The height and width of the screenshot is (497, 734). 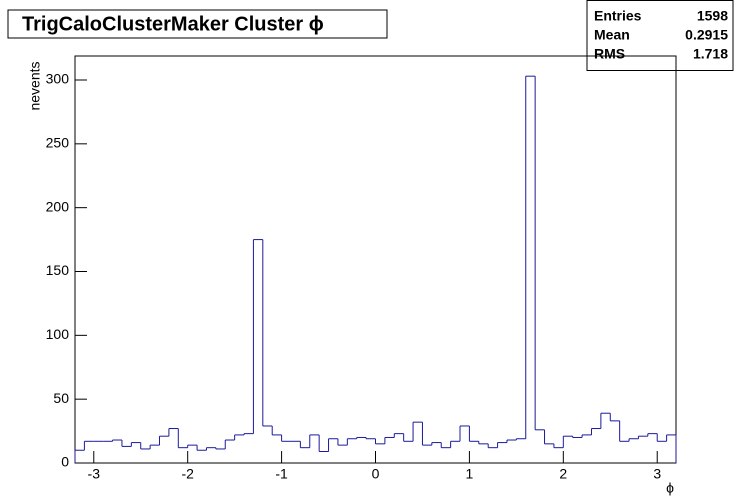 I want to click on y-tick-label: 0, so click(x=65, y=462).